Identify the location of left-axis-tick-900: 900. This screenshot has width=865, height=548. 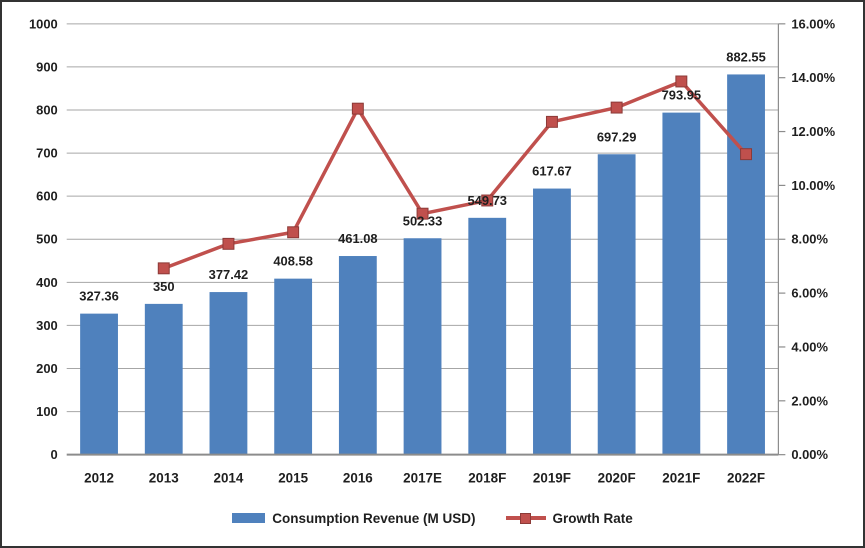
(47, 66).